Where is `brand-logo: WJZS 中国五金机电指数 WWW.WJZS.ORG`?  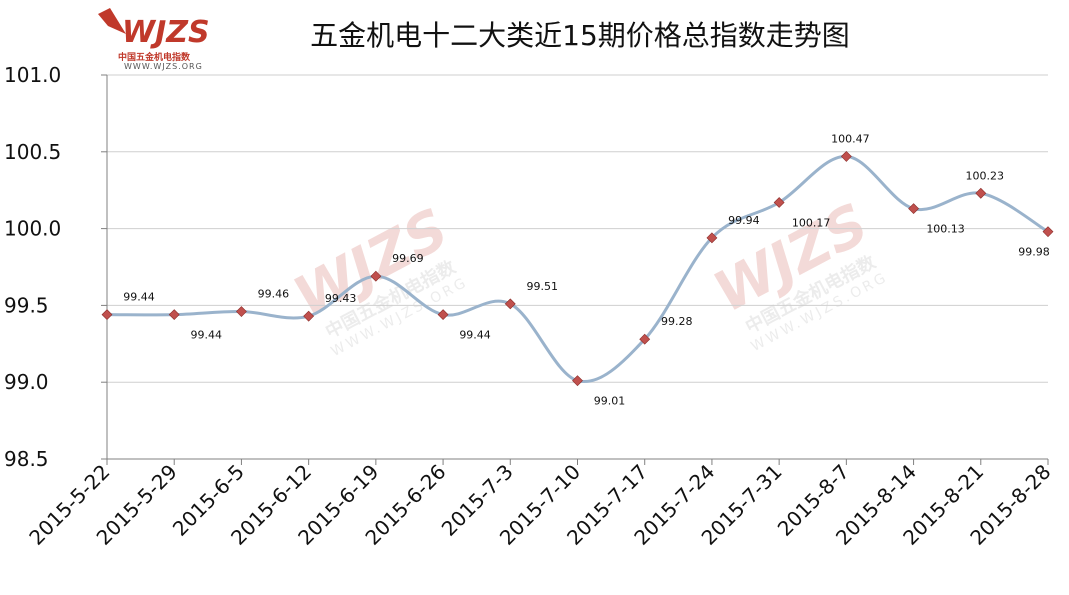 brand-logo: WJZS 中国五金机电指数 WWW.WJZS.ORG is located at coordinates (156, 39).